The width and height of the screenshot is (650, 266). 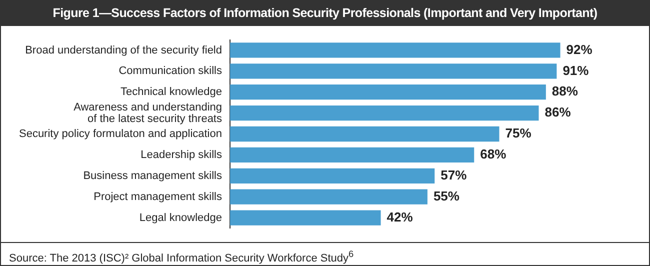 What do you see at coordinates (558, 112) in the screenshot?
I see `data-label: 86%` at bounding box center [558, 112].